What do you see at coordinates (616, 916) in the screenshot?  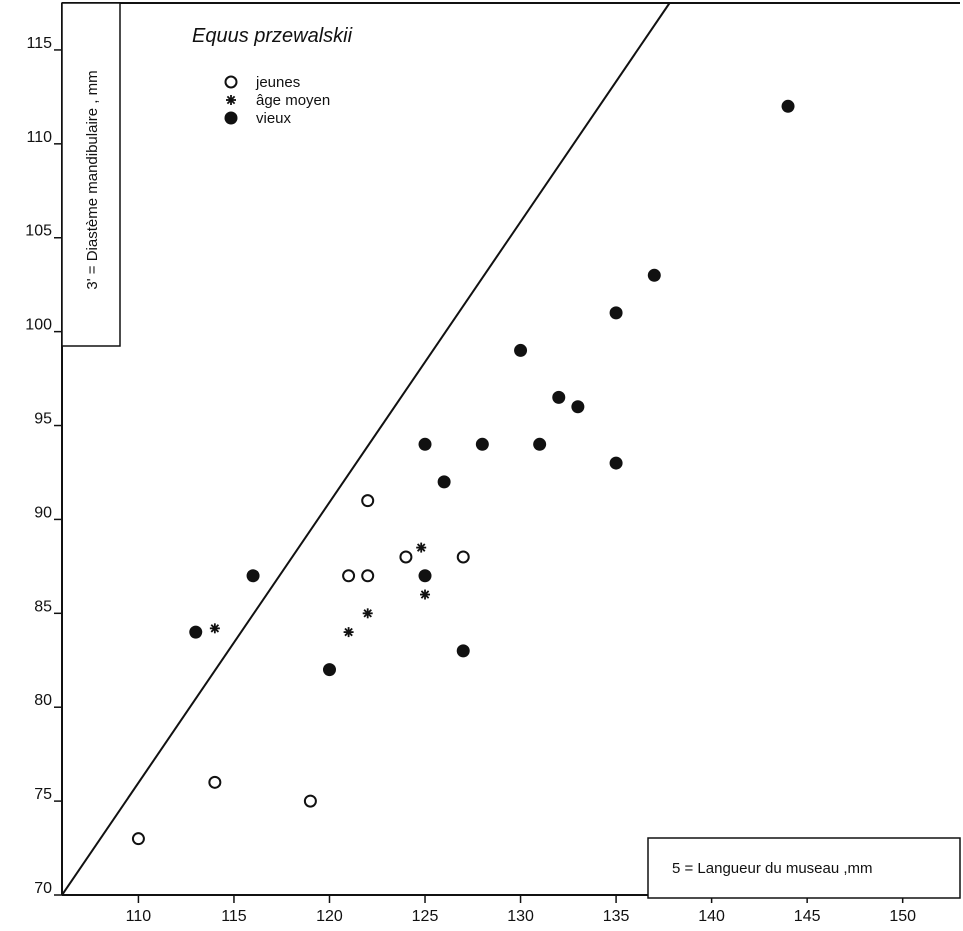 I see `x-tick-label: 135` at bounding box center [616, 916].